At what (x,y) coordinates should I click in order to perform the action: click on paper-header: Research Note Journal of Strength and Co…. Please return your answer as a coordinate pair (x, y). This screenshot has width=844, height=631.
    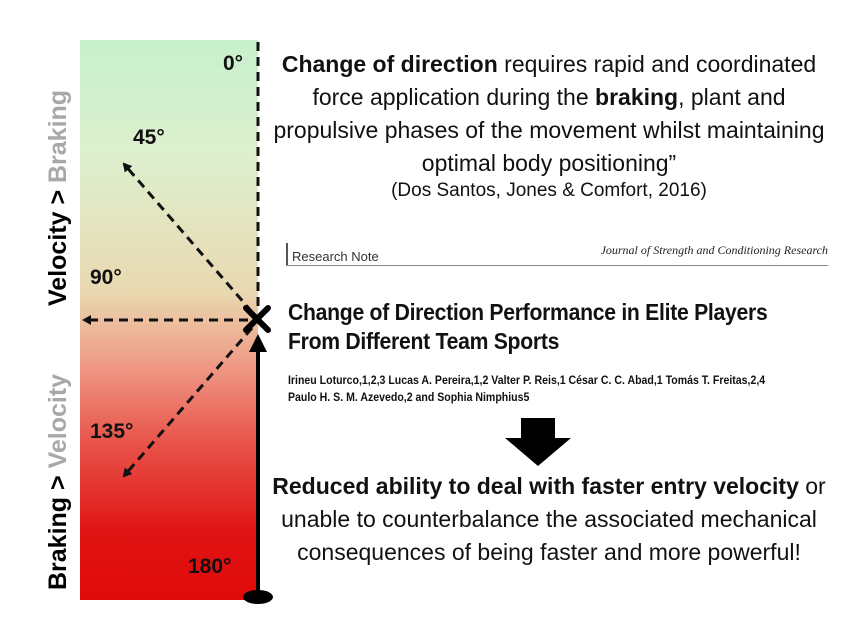
    Looking at the image, I should click on (557, 254).